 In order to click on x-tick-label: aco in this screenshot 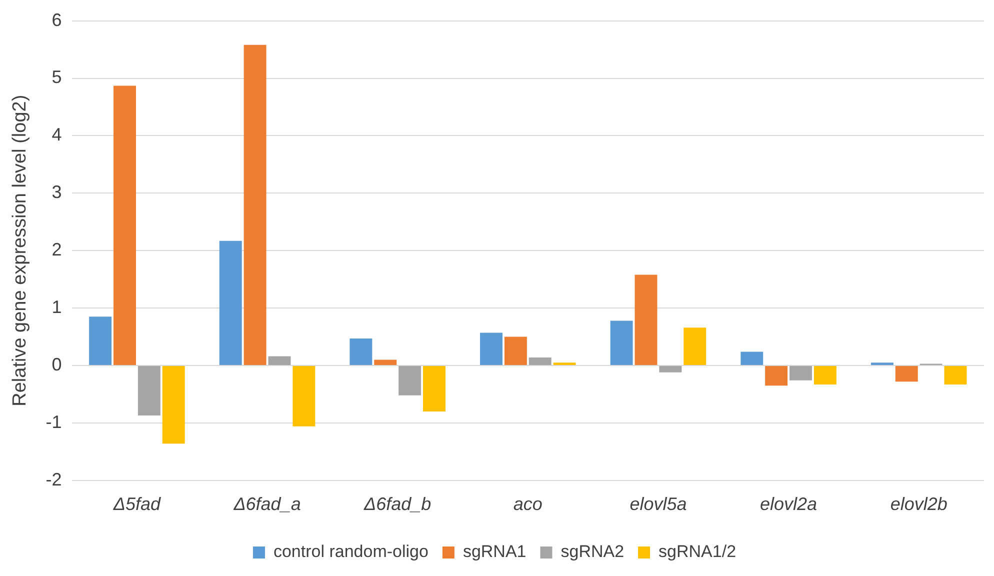, I will do `click(527, 504)`.